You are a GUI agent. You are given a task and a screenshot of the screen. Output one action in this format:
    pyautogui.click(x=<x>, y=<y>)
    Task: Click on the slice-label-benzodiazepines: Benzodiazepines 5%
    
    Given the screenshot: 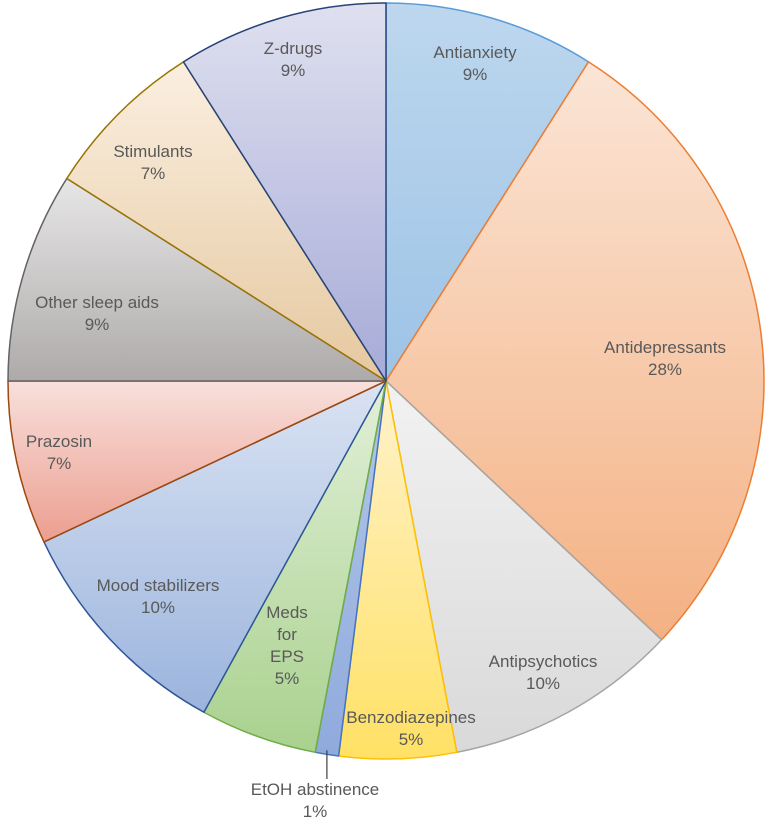 What is the action you would take?
    pyautogui.click(x=410, y=728)
    